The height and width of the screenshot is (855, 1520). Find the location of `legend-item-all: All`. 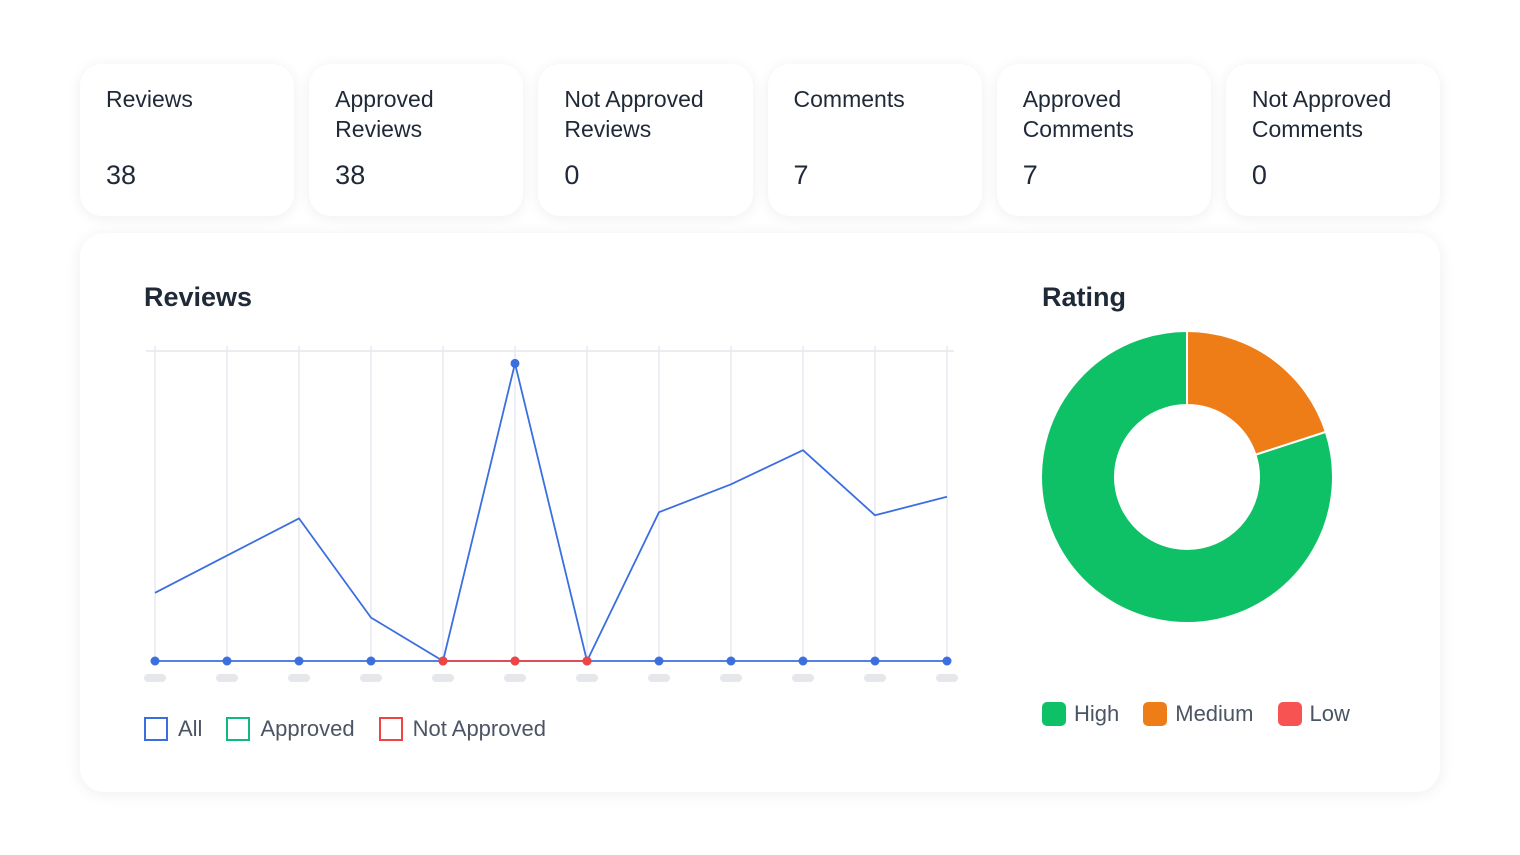

legend-item-all: All is located at coordinates (173, 729).